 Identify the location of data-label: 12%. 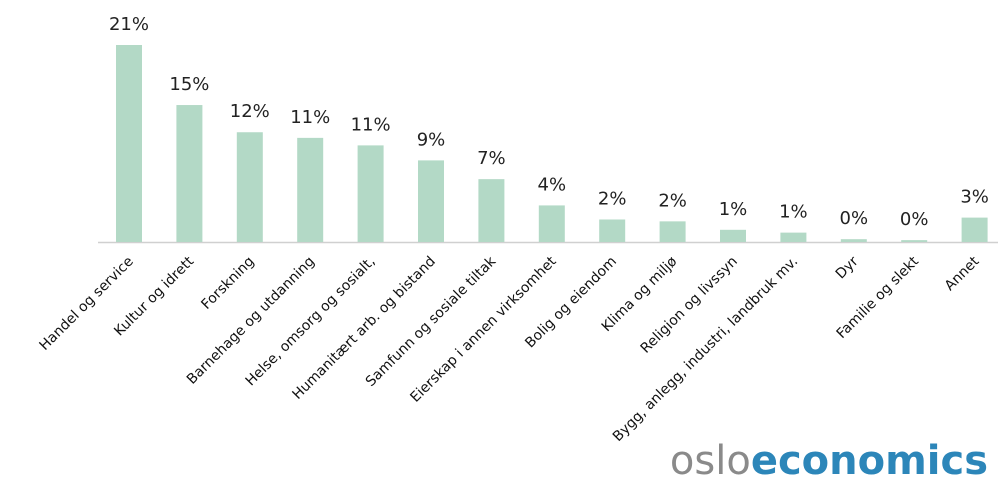
(250, 111).